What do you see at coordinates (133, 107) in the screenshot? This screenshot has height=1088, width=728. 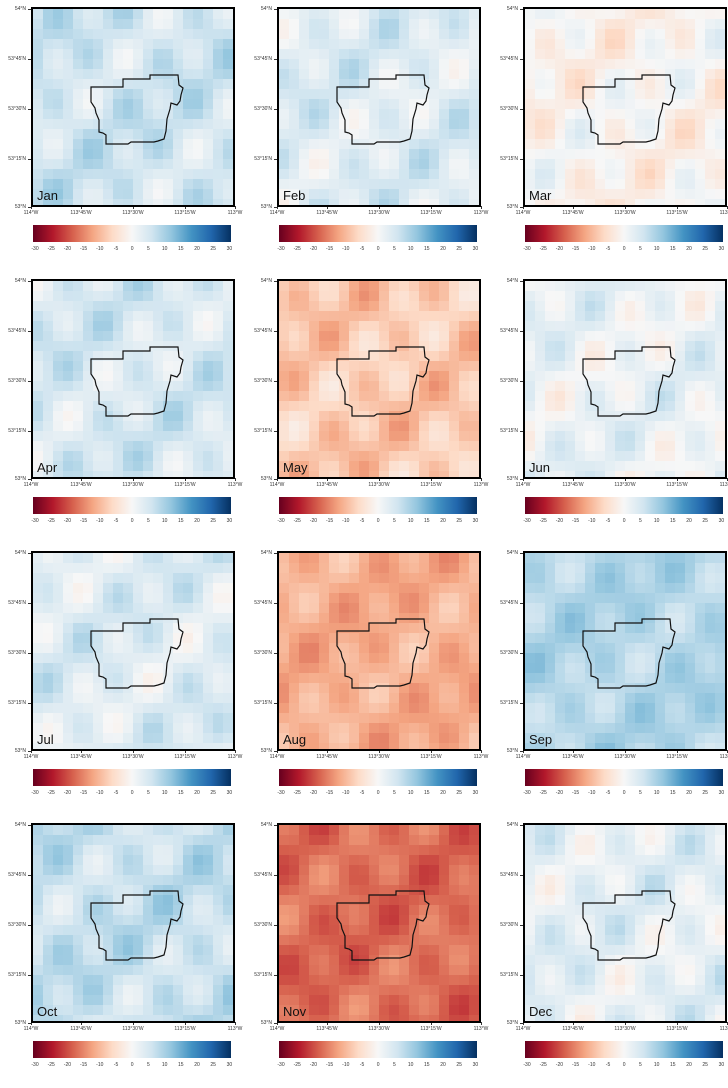 I see `anomaly-map: Jan` at bounding box center [133, 107].